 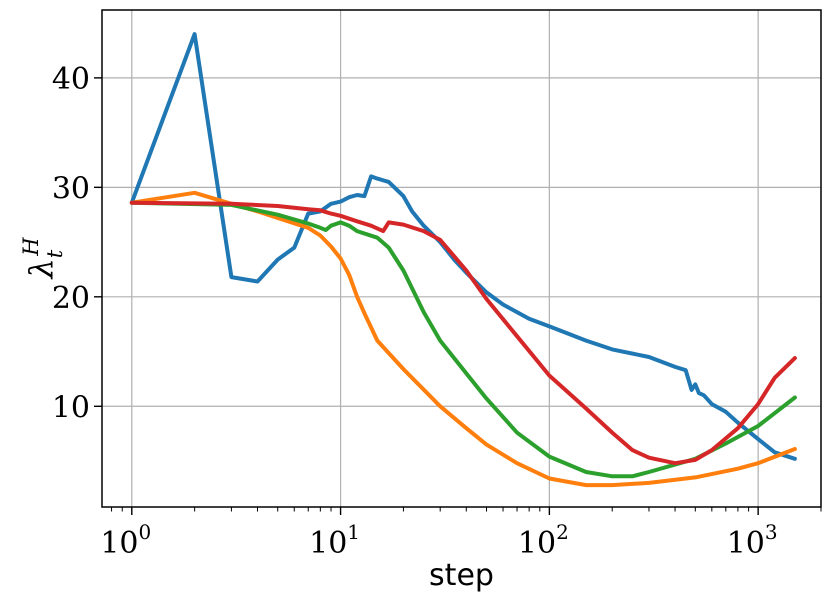 What do you see at coordinates (125, 540) in the screenshot?
I see `x-tick-label: 10⁰` at bounding box center [125, 540].